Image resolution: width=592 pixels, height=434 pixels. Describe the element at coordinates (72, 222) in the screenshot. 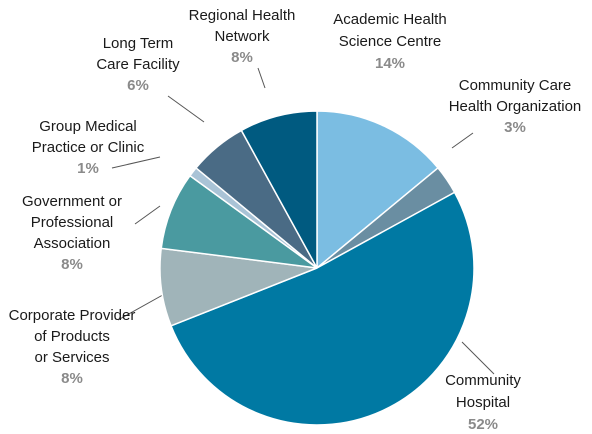

I see `slice-label: Government or Professional Association` at that location.